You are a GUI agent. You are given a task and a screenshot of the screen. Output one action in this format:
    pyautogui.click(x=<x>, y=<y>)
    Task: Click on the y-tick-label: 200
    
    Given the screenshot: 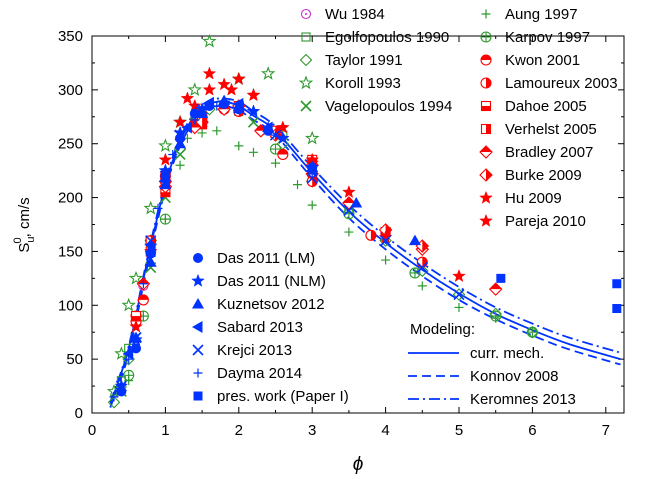 What is the action you would take?
    pyautogui.click(x=70, y=198)
    